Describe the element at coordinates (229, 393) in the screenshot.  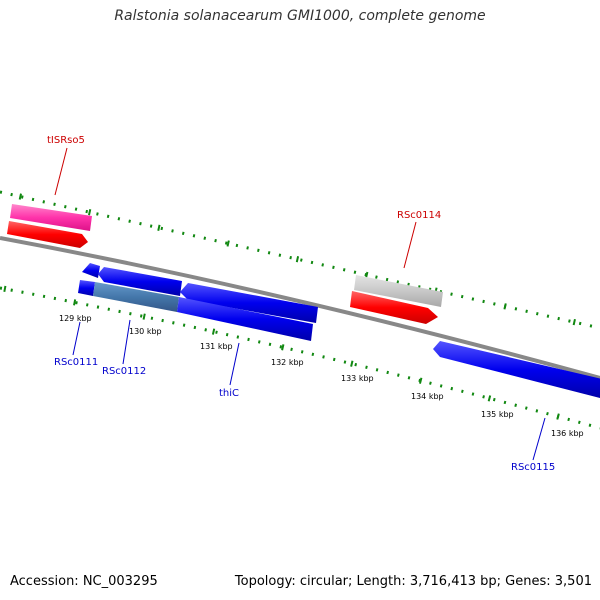
I see `label-thic: thiC` at that location.